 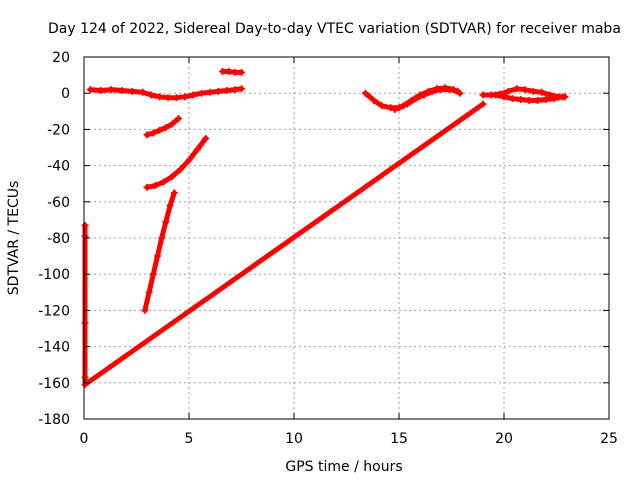 What do you see at coordinates (54, 311) in the screenshot?
I see `y-tick-label: -120` at bounding box center [54, 311].